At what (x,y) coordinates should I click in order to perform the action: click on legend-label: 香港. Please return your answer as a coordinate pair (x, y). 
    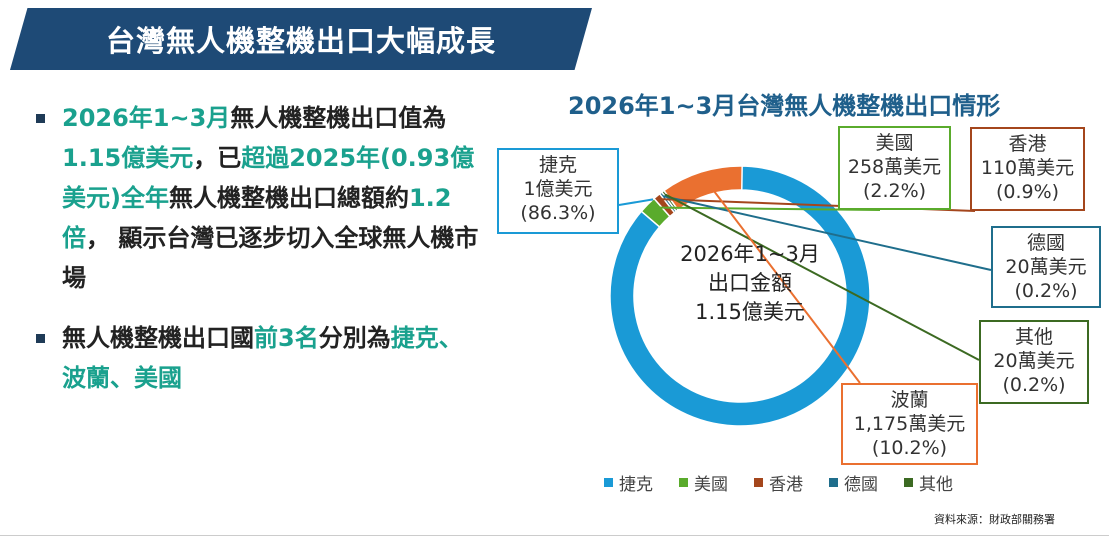
    Looking at the image, I should click on (786, 485).